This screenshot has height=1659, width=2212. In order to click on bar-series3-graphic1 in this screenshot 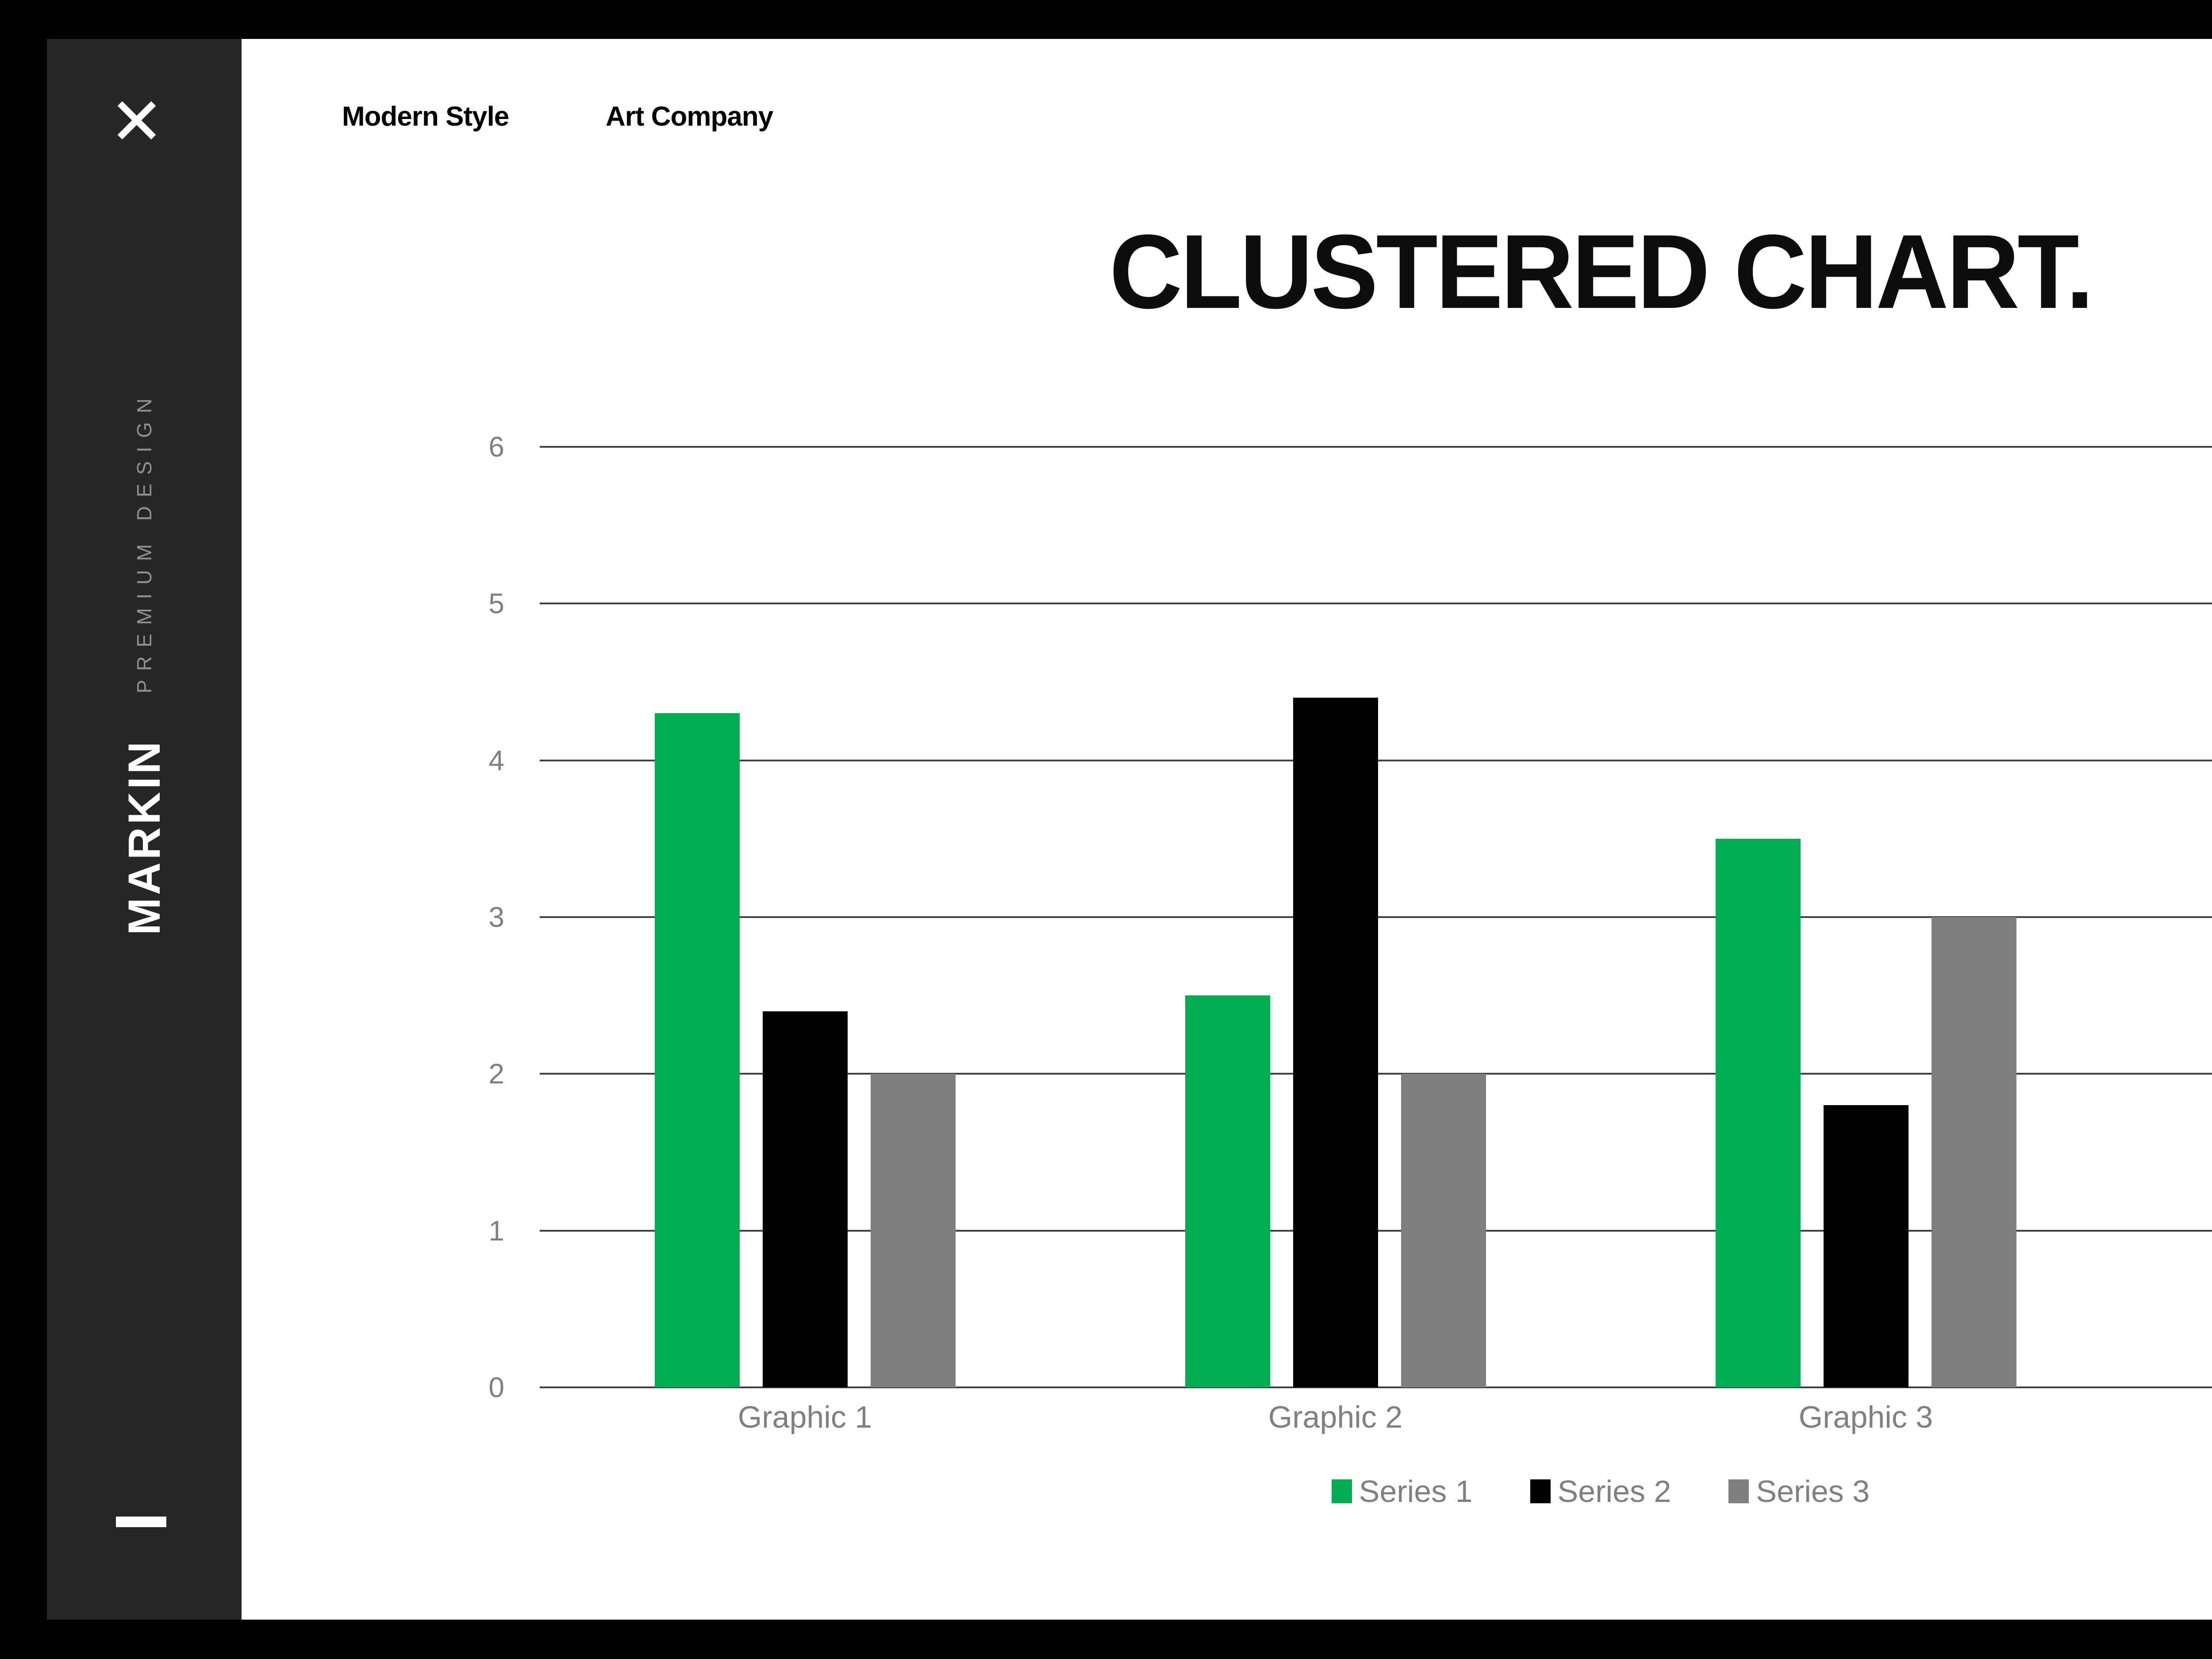, I will do `click(913, 1230)`.